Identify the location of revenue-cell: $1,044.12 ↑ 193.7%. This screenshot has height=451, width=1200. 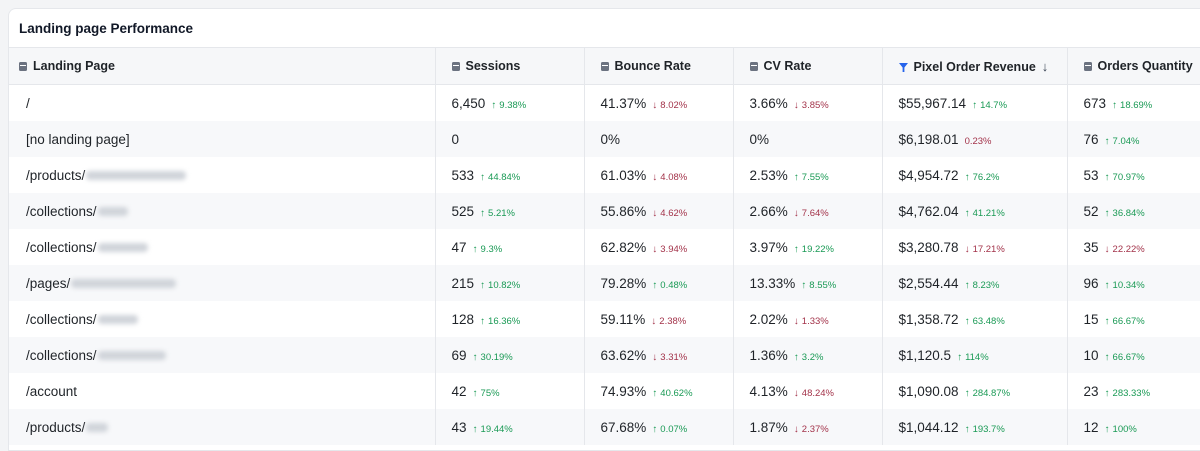
(975, 427).